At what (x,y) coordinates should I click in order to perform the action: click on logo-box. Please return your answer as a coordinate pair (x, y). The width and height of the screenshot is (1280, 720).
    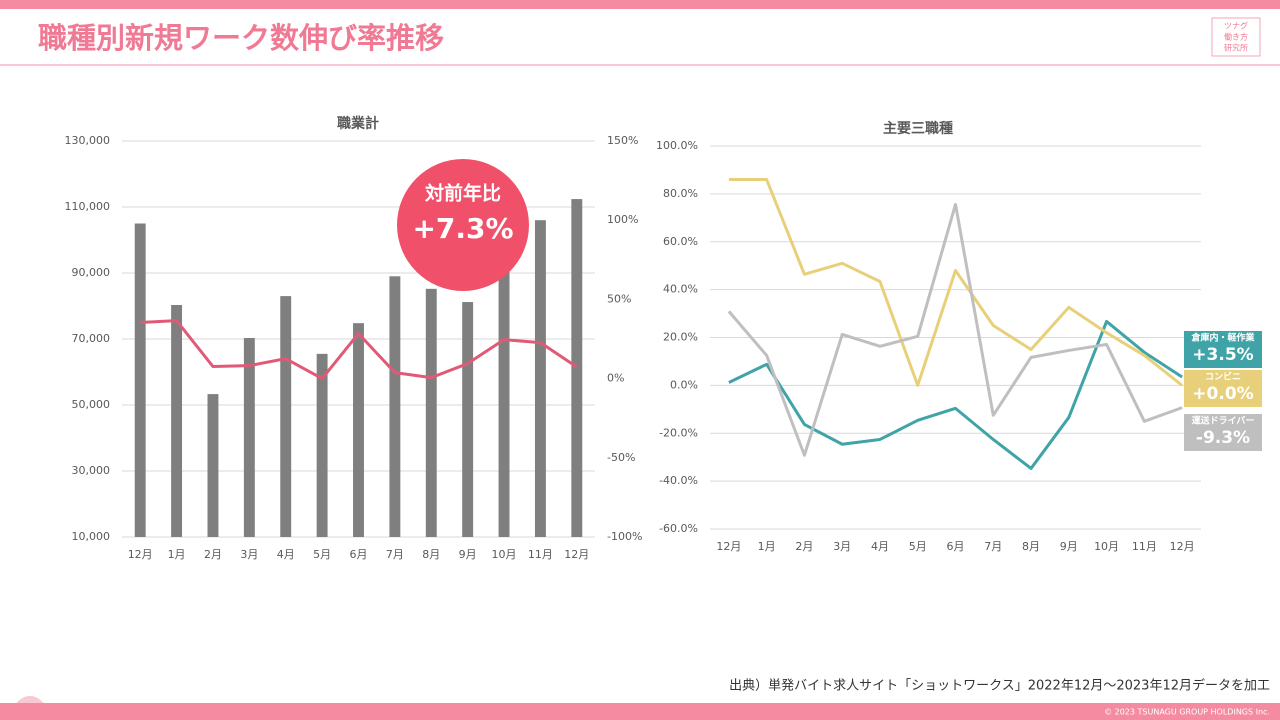
    Looking at the image, I should click on (1236, 37).